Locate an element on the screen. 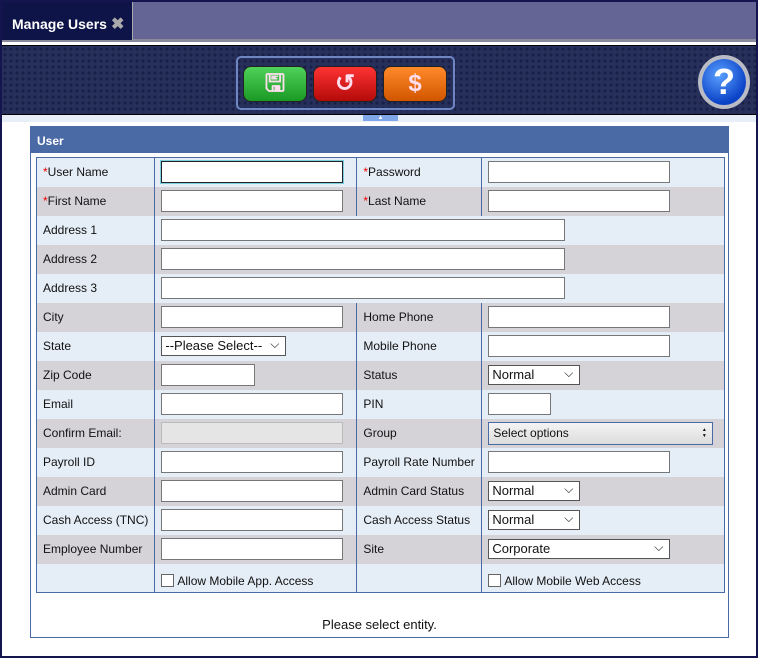 This screenshot has height=658, width=758. payroll-id-input is located at coordinates (252, 462).